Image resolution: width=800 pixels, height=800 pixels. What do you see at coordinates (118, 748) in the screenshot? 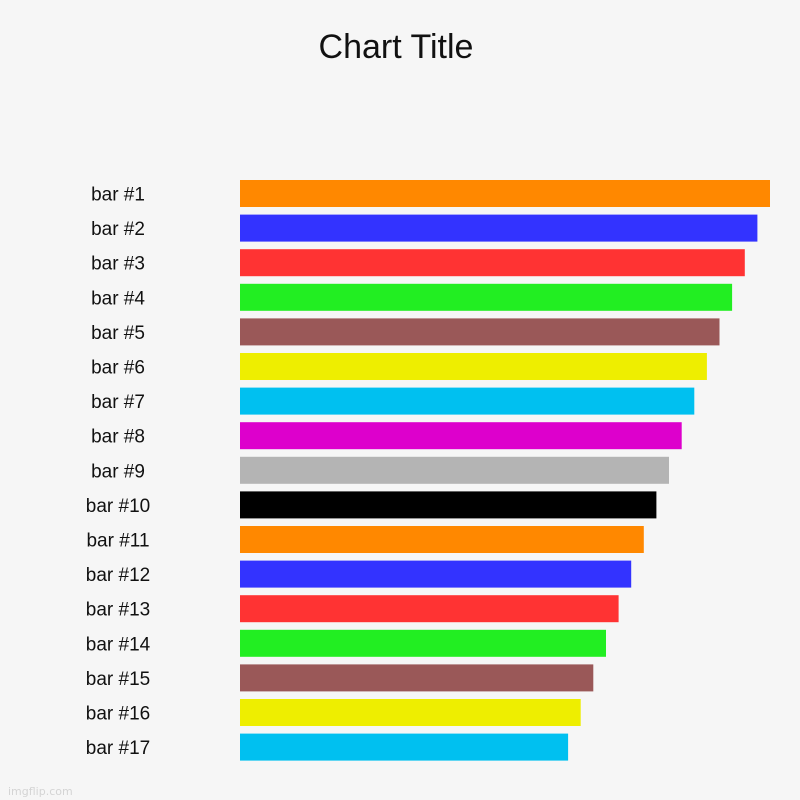
I see `category-label-17: bar #17` at bounding box center [118, 748].